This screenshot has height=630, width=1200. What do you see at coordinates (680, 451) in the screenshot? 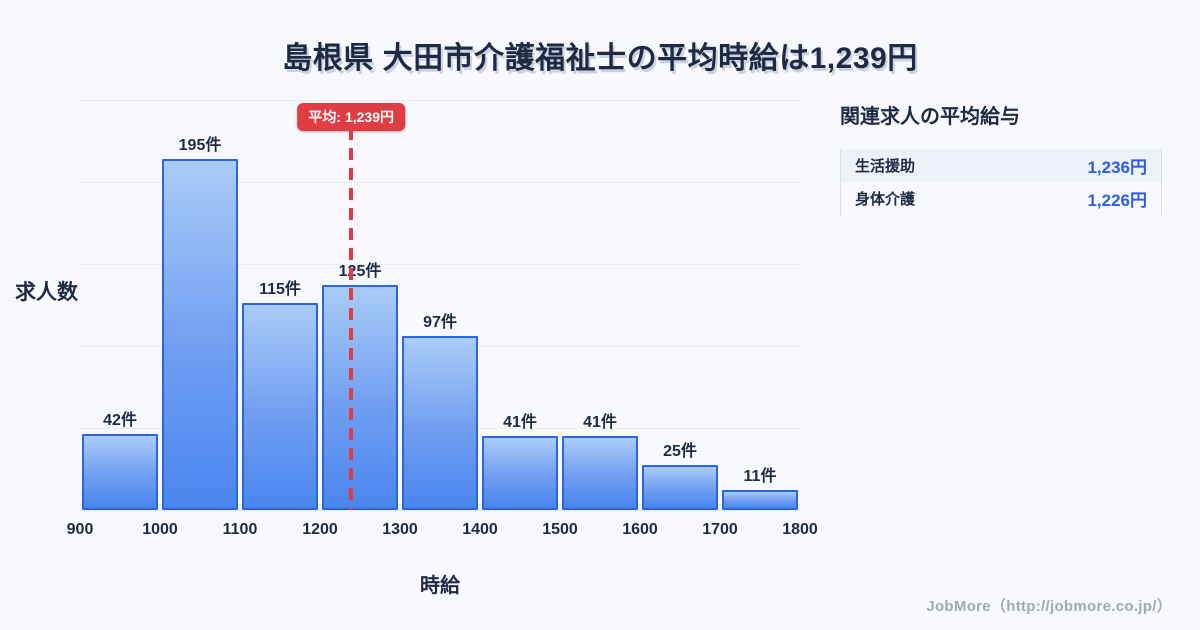
I see `bar-value-label: 25件` at bounding box center [680, 451].